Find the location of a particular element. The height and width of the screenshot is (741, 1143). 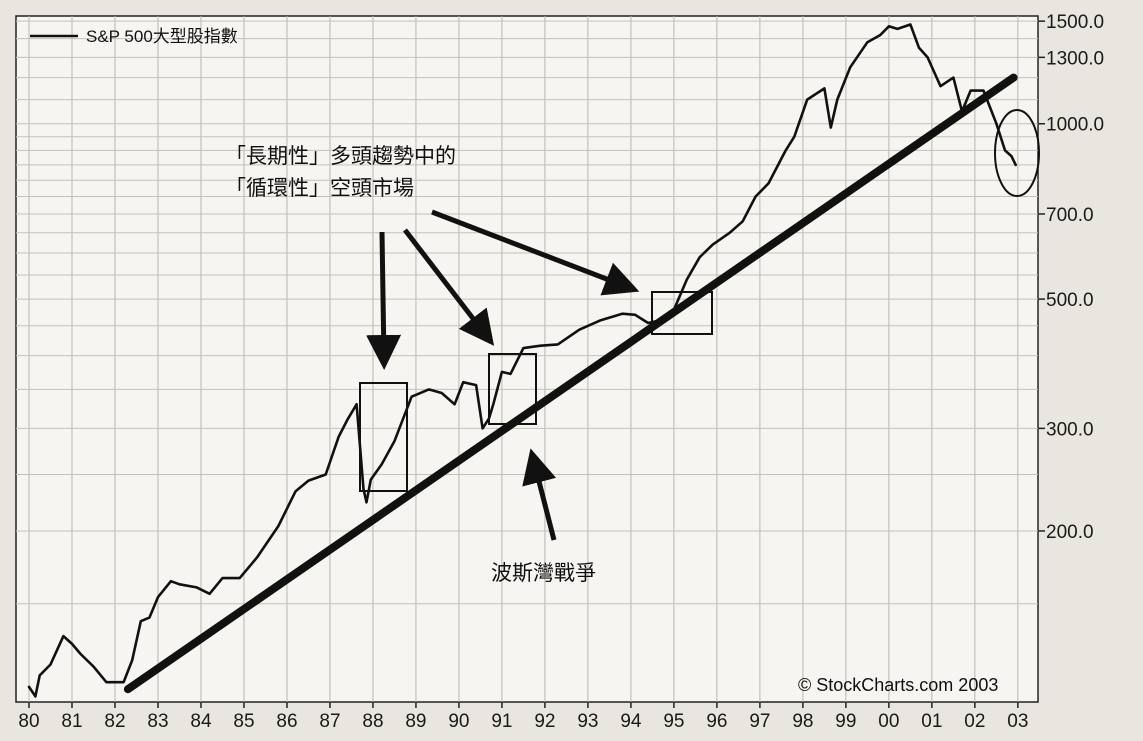

annotation-line-1: 「長期性」多頭趨勢中的 is located at coordinates (340, 156).